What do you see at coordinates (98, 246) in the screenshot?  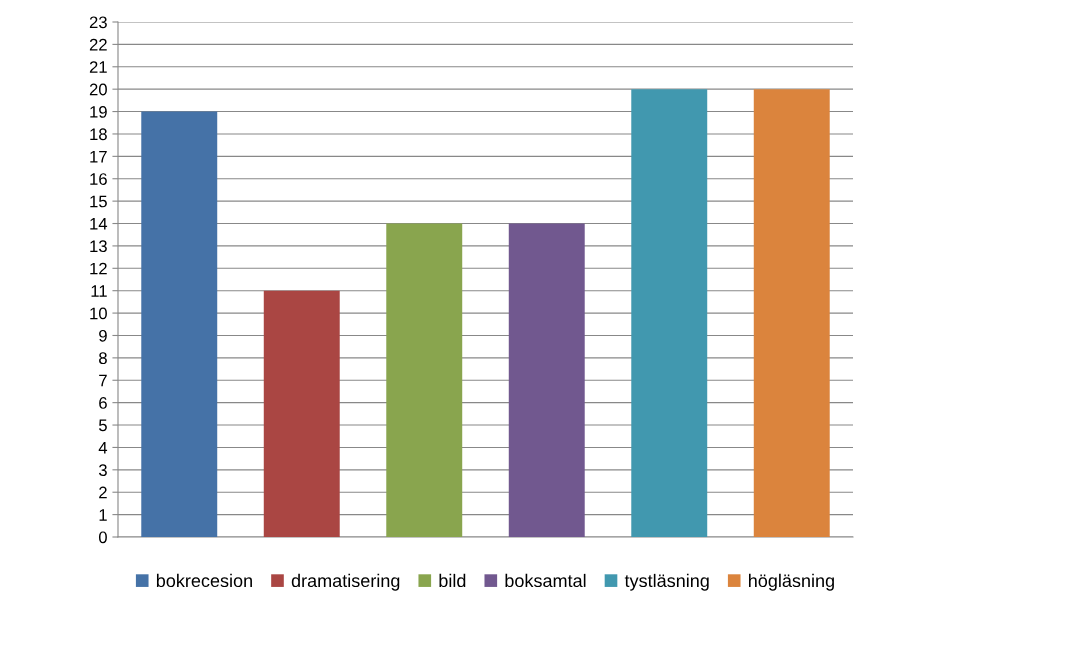 I see `y-tick-label: 13` at bounding box center [98, 246].